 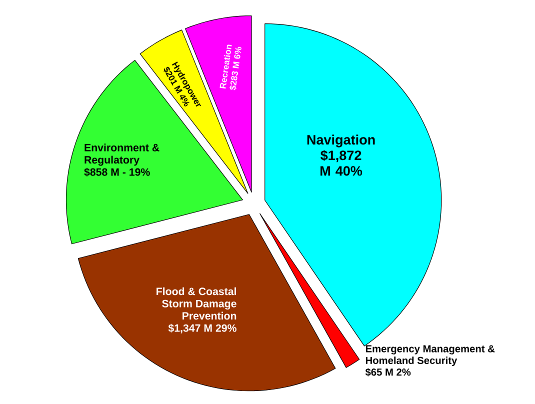 What do you see at coordinates (196, 303) in the screenshot?
I see `slice-label: Flood & Coastal Storm Damage Prevention` at bounding box center [196, 303].